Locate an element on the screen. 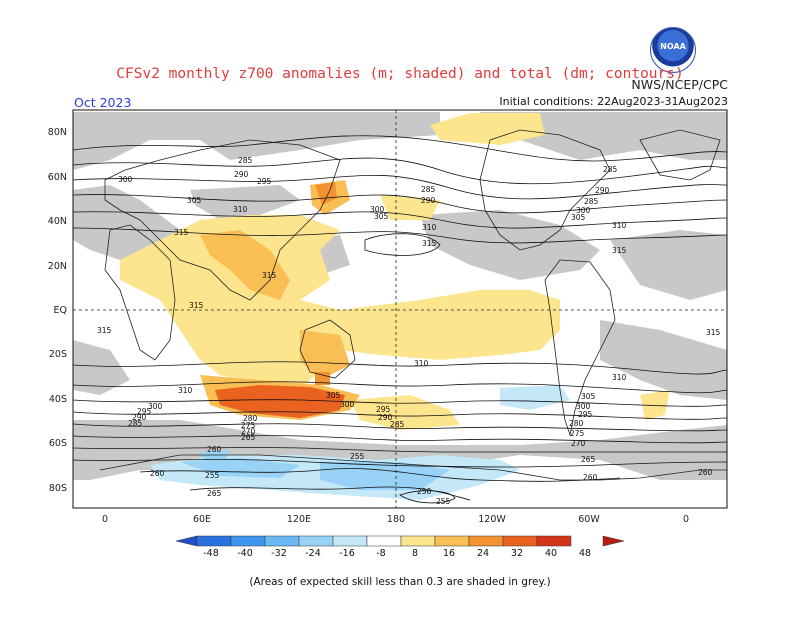 This screenshot has width=800, height=618. lon-tick-label: 120E is located at coordinates (299, 519).